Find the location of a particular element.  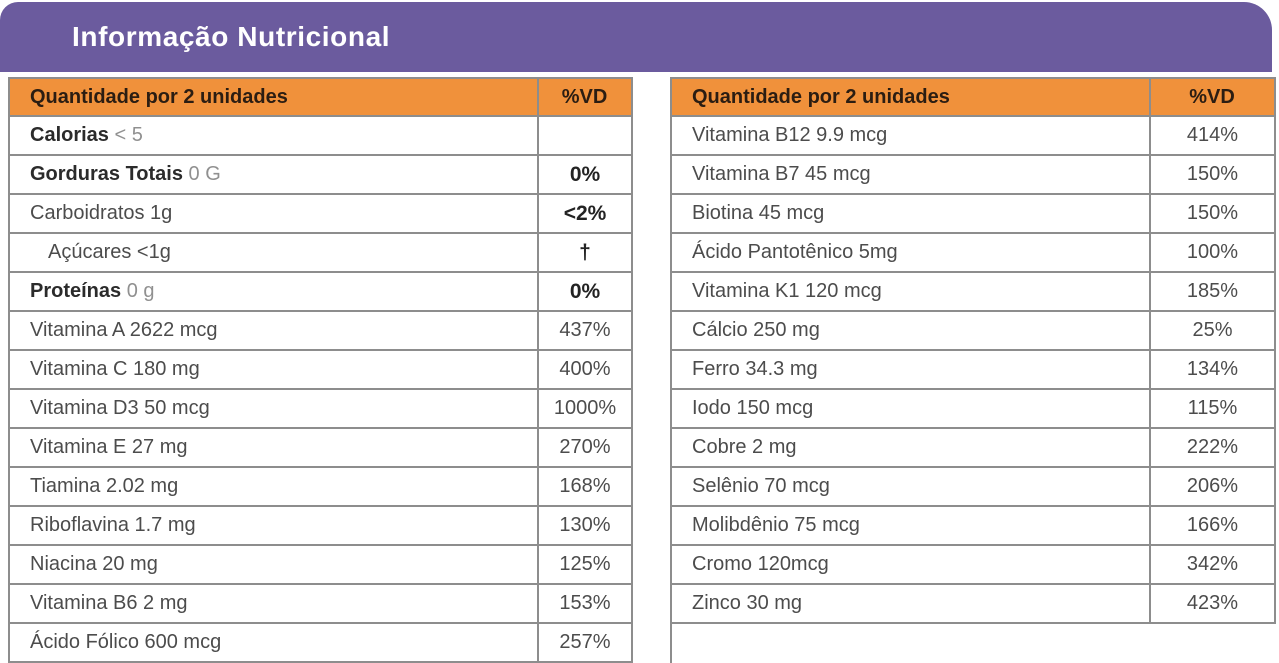

nutrient-label: Riboflavina 1.7 mg is located at coordinates (273, 525).